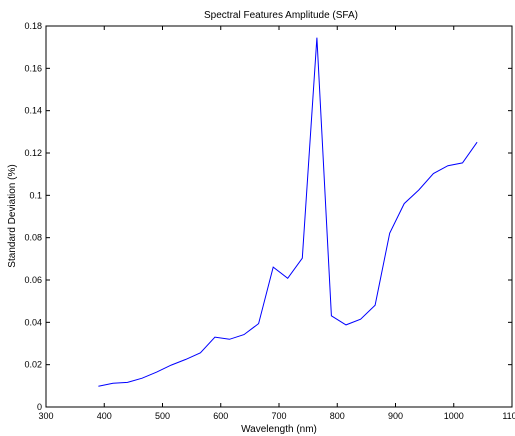  What do you see at coordinates (33, 365) in the screenshot?
I see `y-tick-label: 0.02` at bounding box center [33, 365].